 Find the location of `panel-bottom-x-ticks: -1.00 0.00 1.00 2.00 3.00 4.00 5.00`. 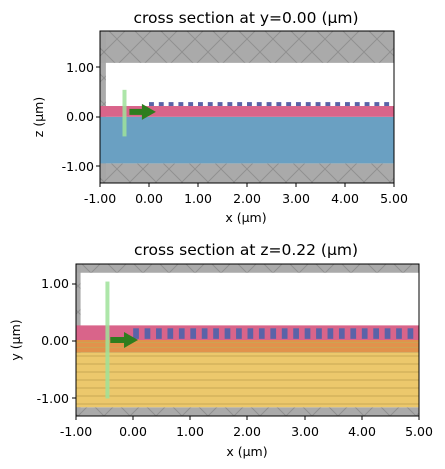

panel-bottom-x-ticks: -1.00 0.00 1.00 2.00 3.00 4.00 5.00 is located at coordinates (246, 431).